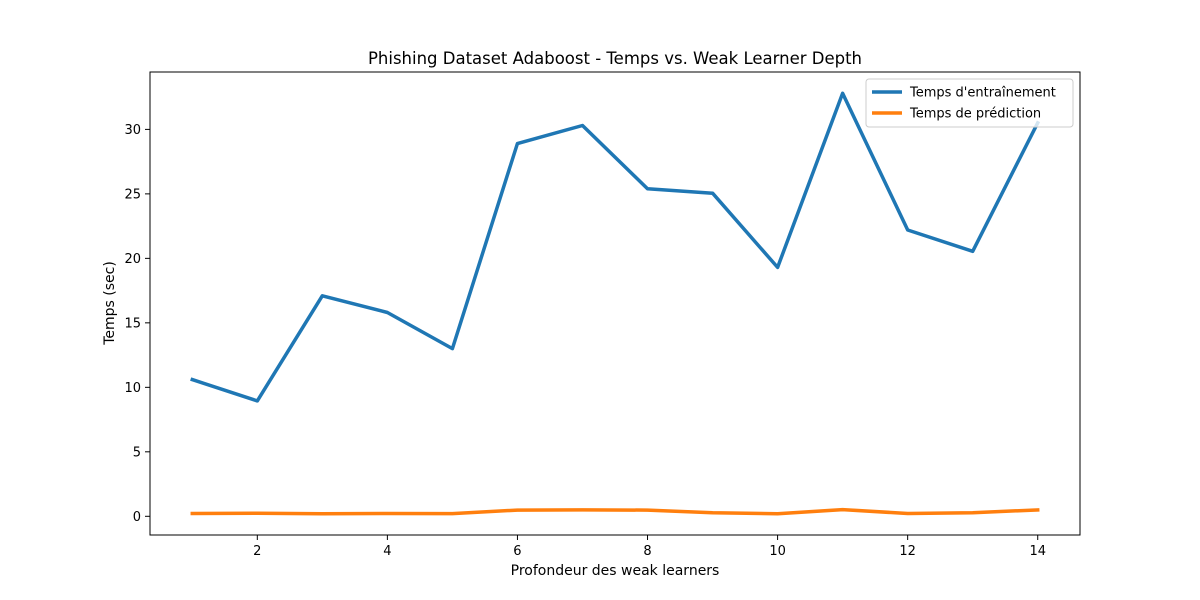 The image size is (1200, 600). I want to click on y-tick-label: 0, so click(137, 517).